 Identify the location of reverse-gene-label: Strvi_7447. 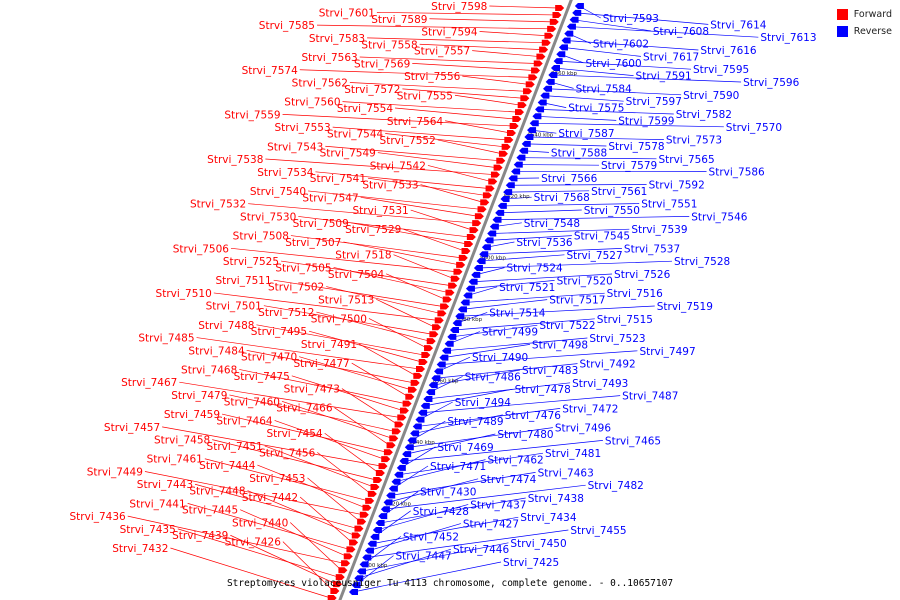
(424, 557).